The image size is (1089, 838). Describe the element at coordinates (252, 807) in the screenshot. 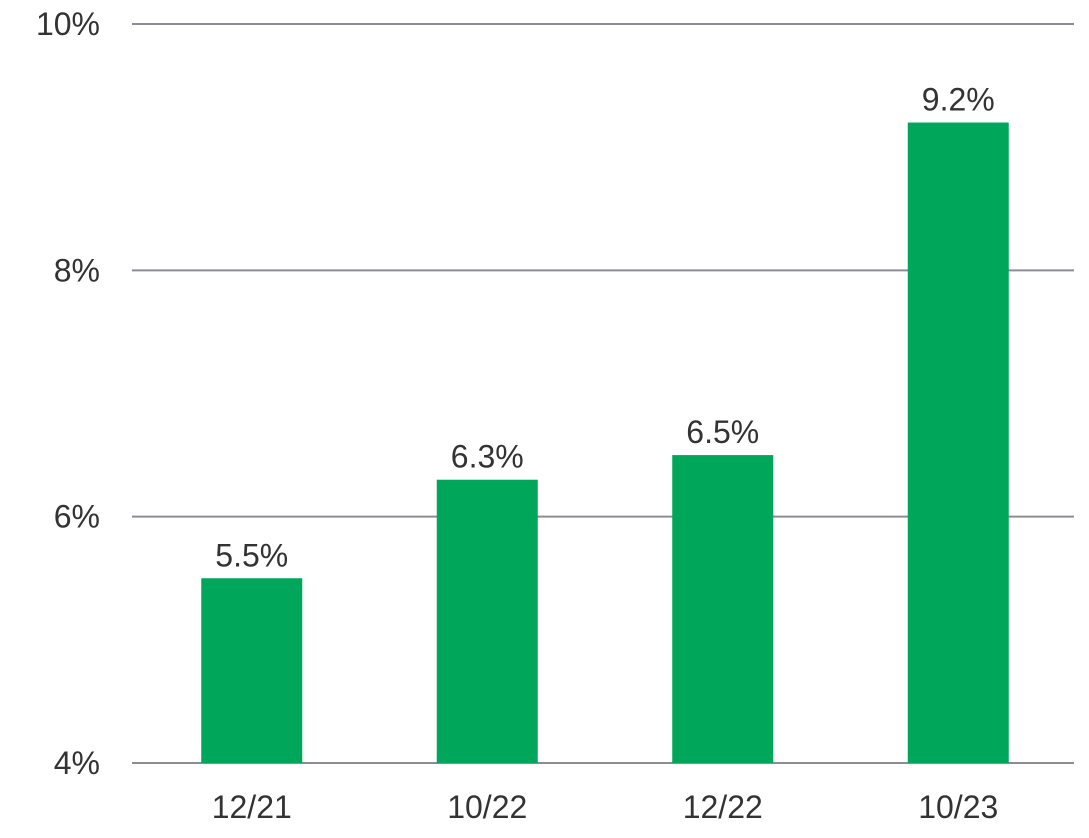

I see `x-tick-label: 12/21` at that location.